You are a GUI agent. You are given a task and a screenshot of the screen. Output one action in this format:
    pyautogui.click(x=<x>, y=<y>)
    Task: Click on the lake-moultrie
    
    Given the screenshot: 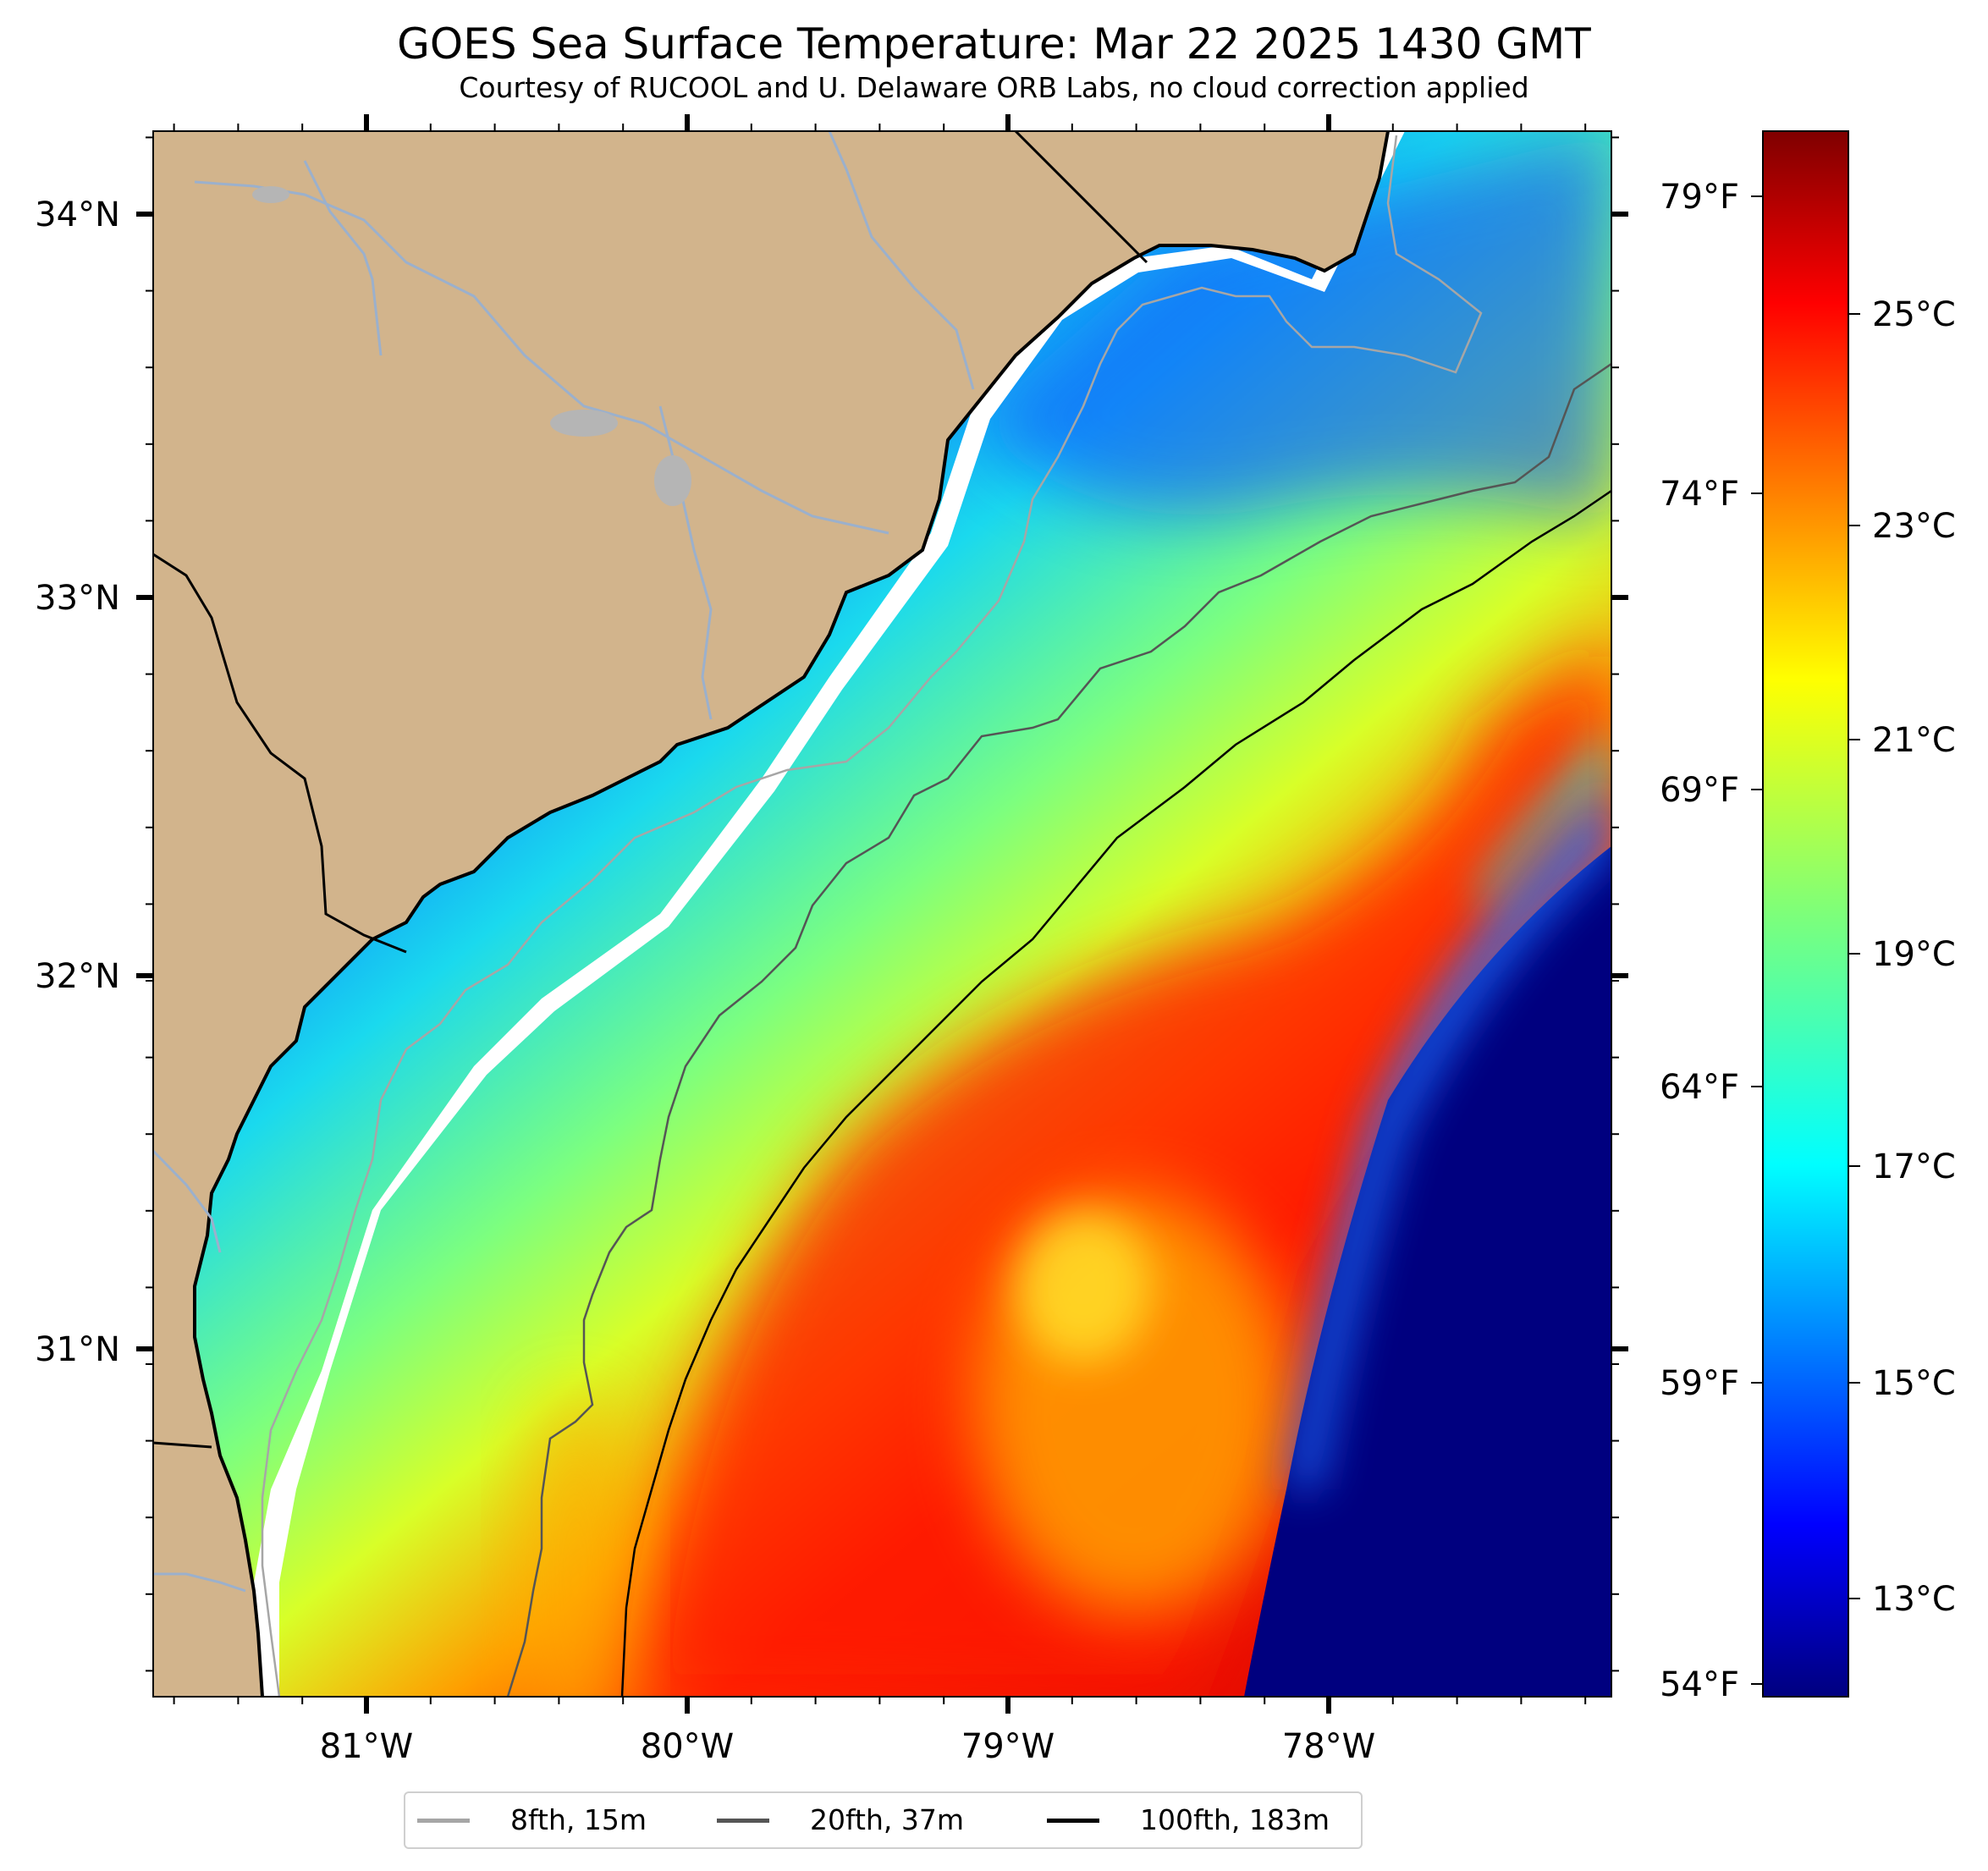 What is the action you would take?
    pyautogui.click(x=672, y=481)
    